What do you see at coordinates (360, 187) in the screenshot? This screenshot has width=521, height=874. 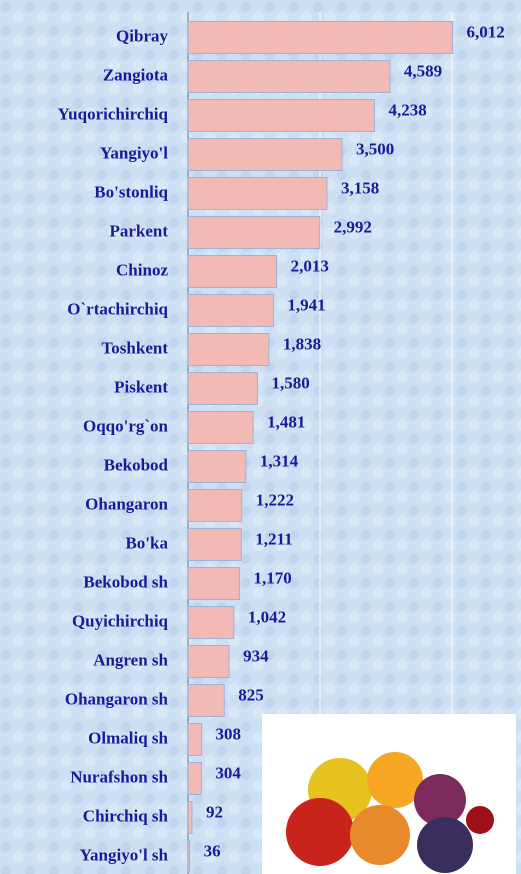 I see `value-label: 3,158` at bounding box center [360, 187].